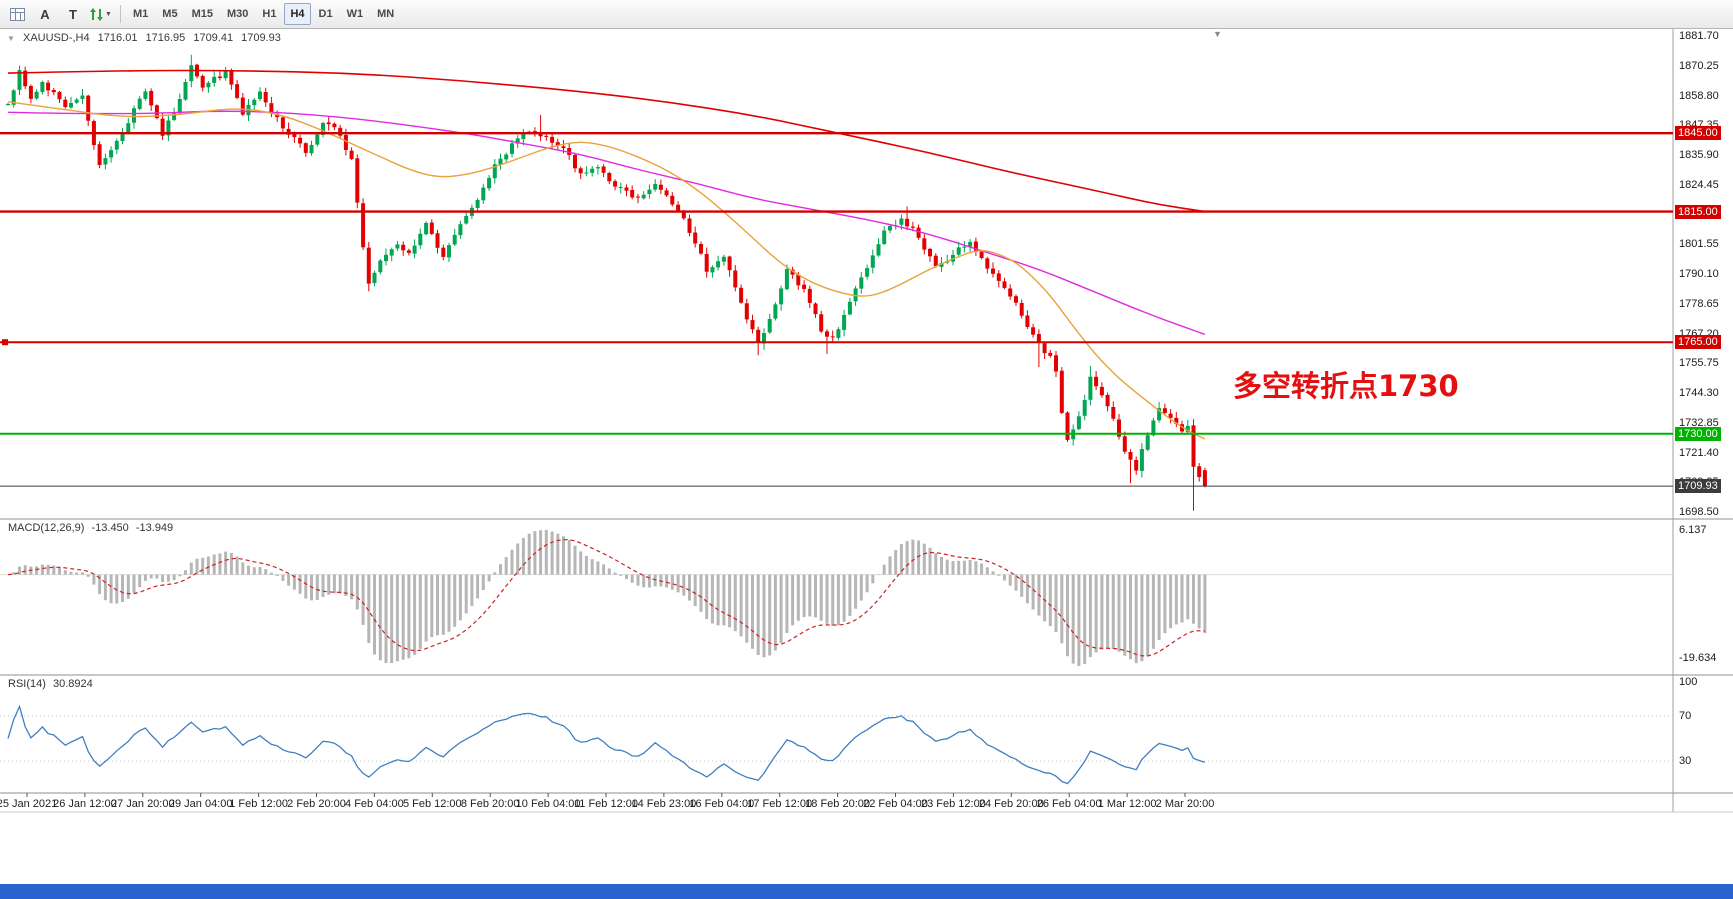 The image size is (1733, 899). What do you see at coordinates (953, 804) in the screenshot?
I see `date-tick-label: 23 Feb 12:00` at bounding box center [953, 804].